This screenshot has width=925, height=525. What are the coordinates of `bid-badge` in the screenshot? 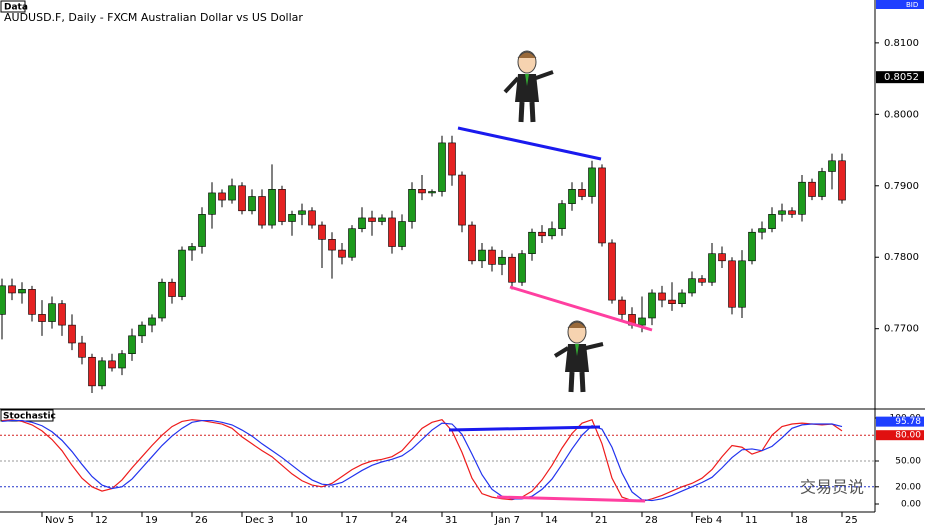 It's located at (900, 4).